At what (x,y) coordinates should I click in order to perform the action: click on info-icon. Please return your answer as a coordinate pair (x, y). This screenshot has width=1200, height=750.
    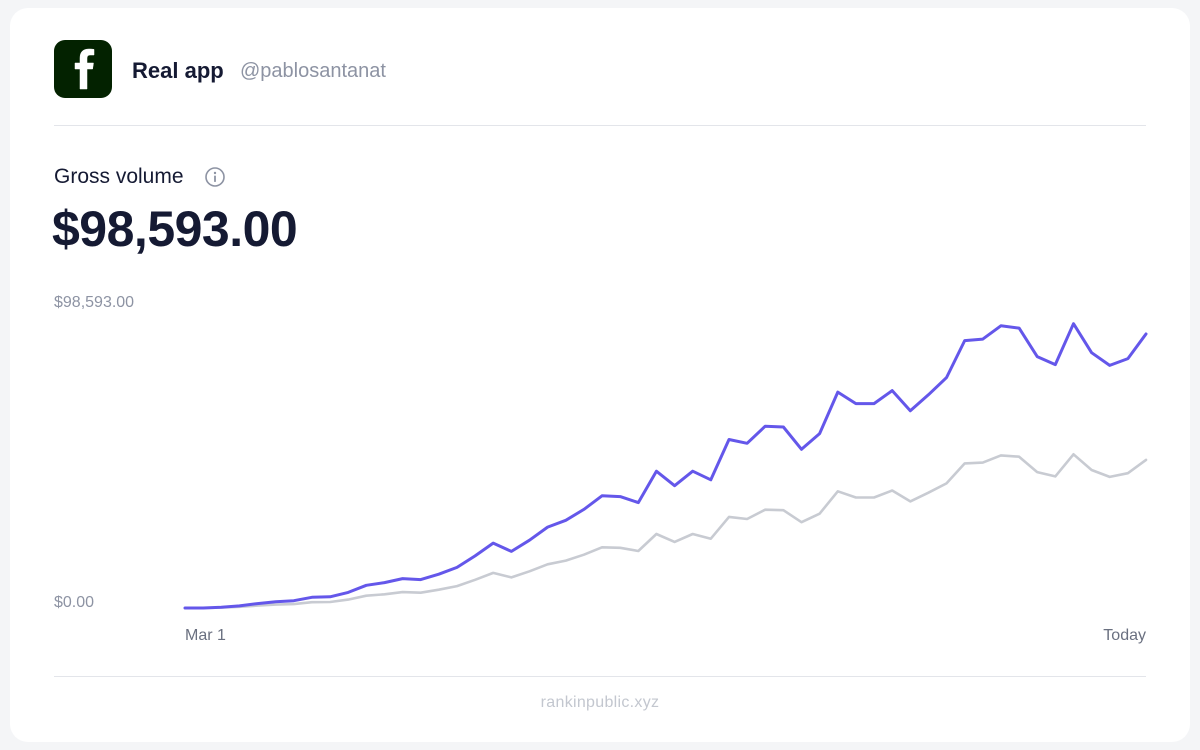
    Looking at the image, I should click on (215, 177).